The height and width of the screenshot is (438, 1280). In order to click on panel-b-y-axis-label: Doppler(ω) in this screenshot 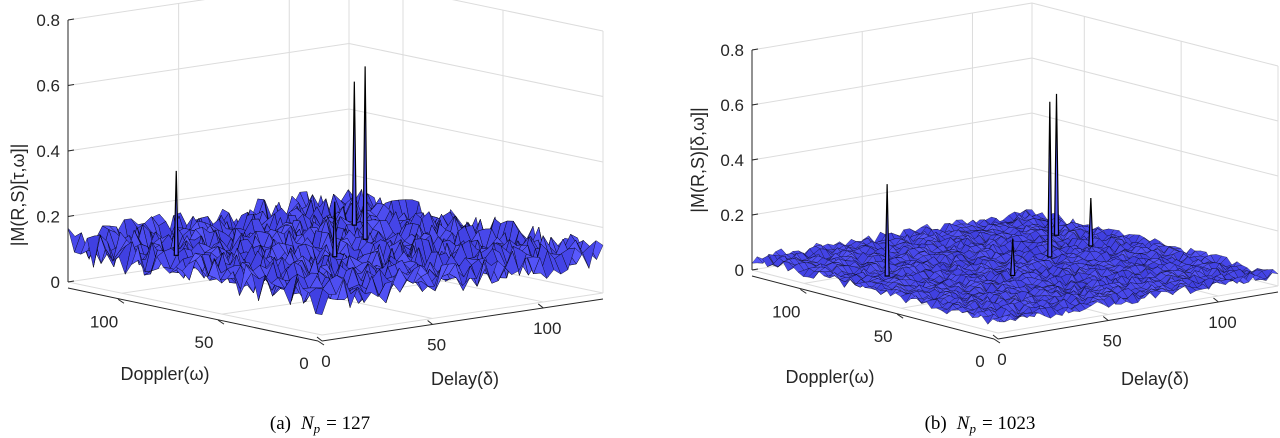, I will do `click(829, 377)`.